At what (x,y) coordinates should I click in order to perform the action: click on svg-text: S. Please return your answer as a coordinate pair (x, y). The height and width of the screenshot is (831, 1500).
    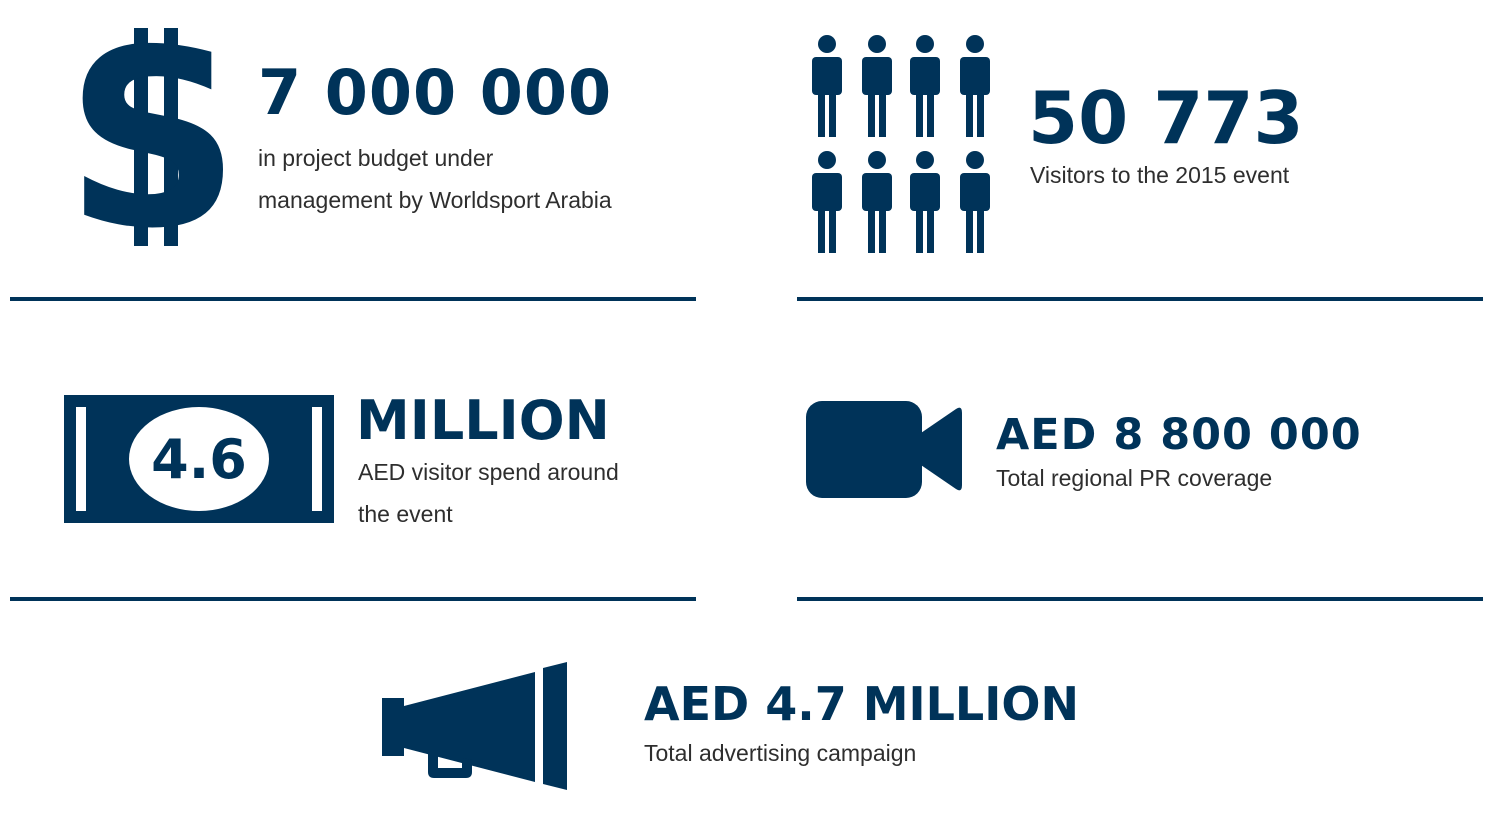
    Looking at the image, I should click on (153, 138).